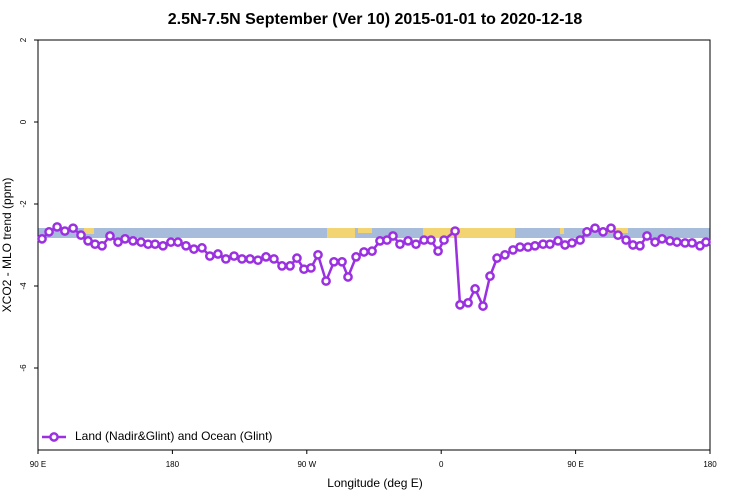  I want to click on ocean-band, so click(374, 233).